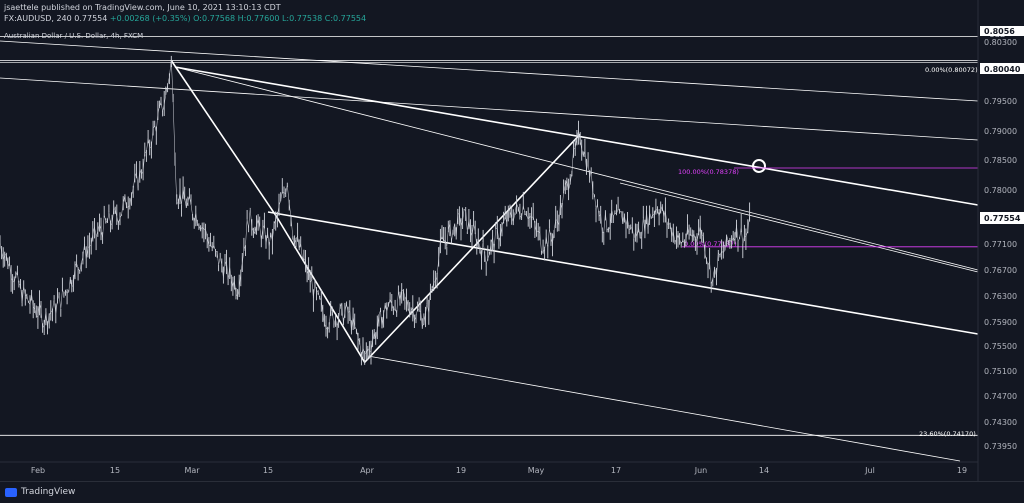 The width and height of the screenshot is (1024, 503). I want to click on tradingview-logo: TradingView, so click(40, 492).